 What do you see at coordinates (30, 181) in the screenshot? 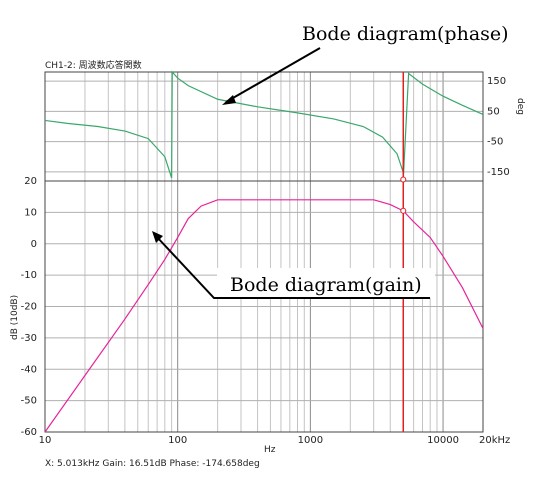
I see `gain-tick-label: 20` at bounding box center [30, 181].